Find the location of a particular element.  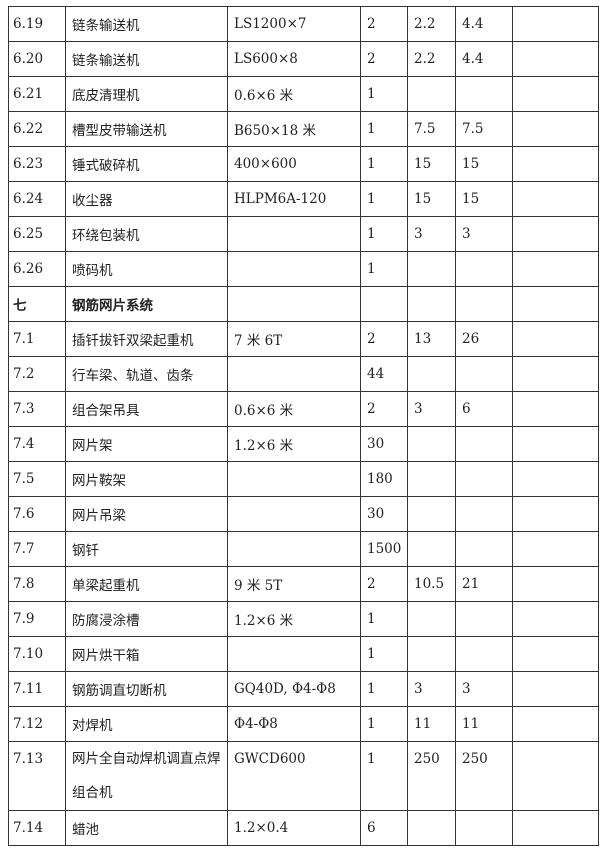

cell-no: 7.8 is located at coordinates (37, 584).